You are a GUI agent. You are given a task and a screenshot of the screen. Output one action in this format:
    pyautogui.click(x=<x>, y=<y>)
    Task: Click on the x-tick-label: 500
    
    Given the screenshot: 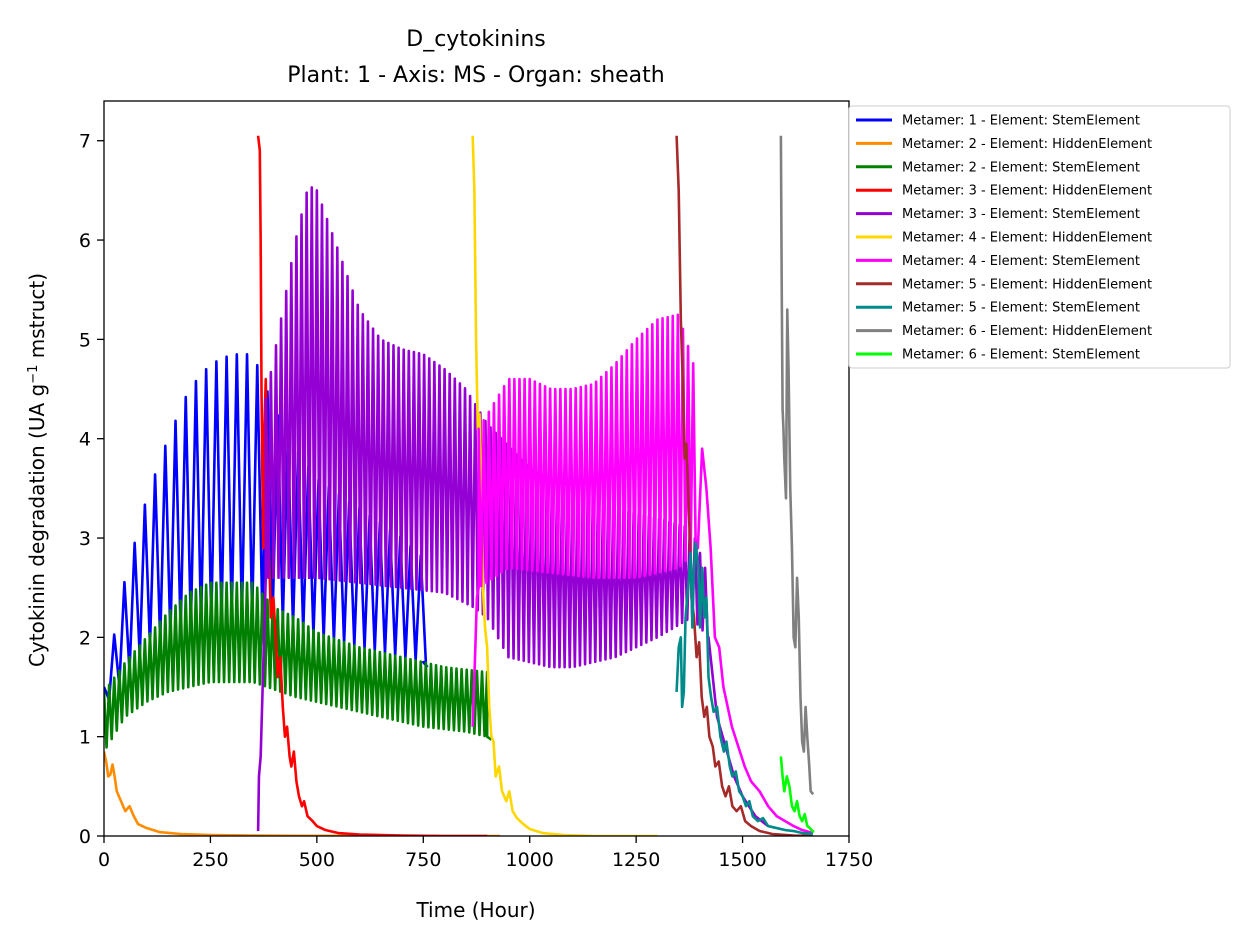 What is the action you would take?
    pyautogui.click(x=317, y=860)
    